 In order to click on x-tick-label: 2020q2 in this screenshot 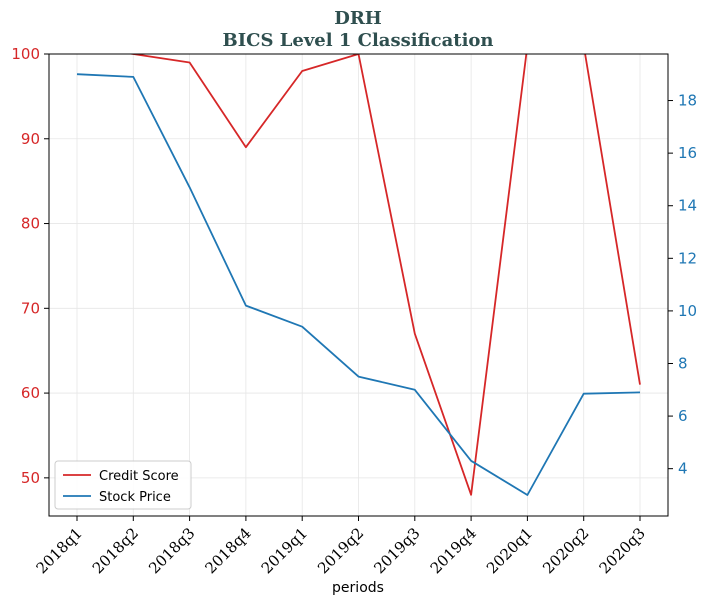, I will do `click(565, 550)`.